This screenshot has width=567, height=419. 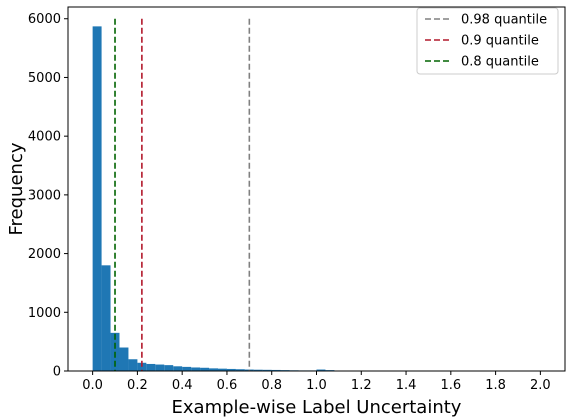 I want to click on x-tick-label: 0.0, so click(x=92, y=385).